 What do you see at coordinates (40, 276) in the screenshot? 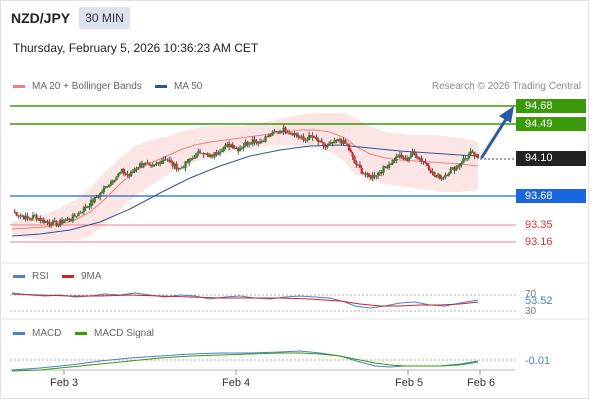
I see `rsi-legend-label: RSI` at bounding box center [40, 276].